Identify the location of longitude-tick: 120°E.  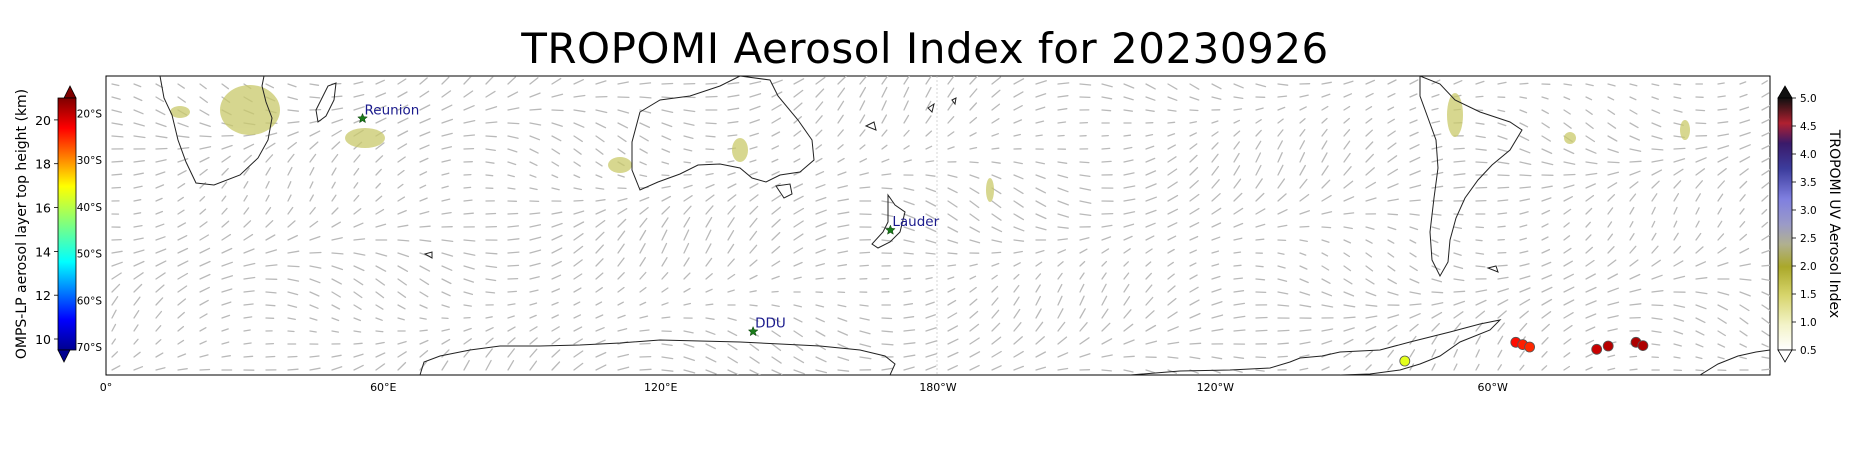
(660, 387).